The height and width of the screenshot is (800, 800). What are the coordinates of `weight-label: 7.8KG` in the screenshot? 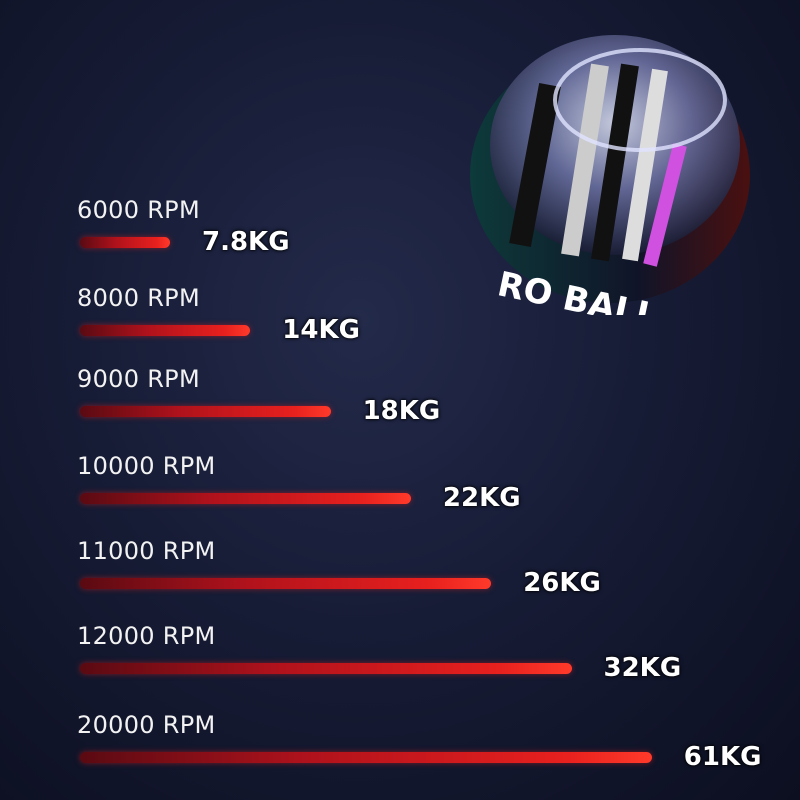 It's located at (246, 242).